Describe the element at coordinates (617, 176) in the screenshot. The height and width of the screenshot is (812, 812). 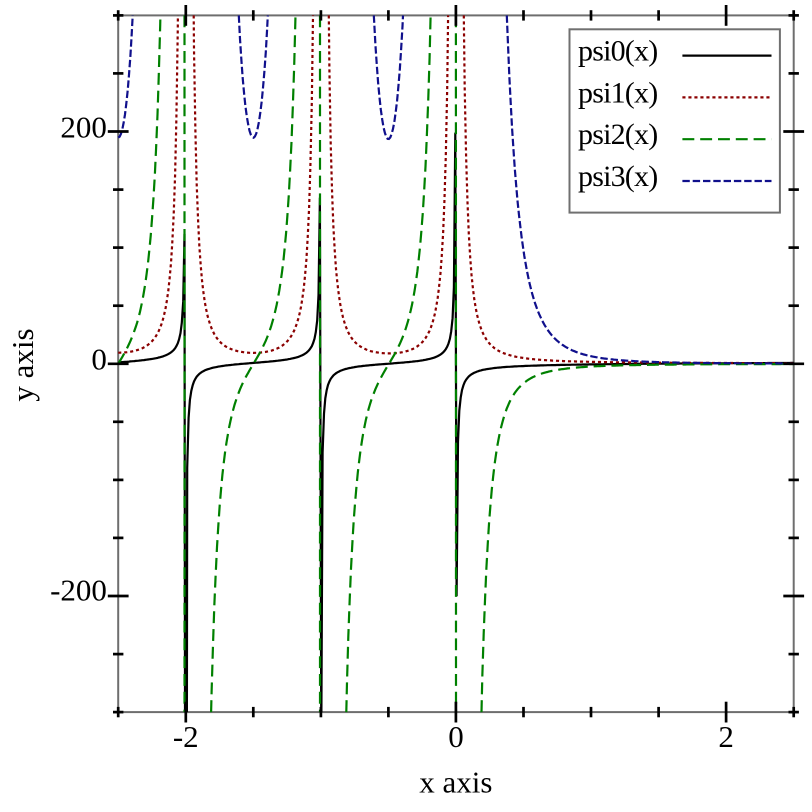
I see `svg-text: psi3(x)` at that location.